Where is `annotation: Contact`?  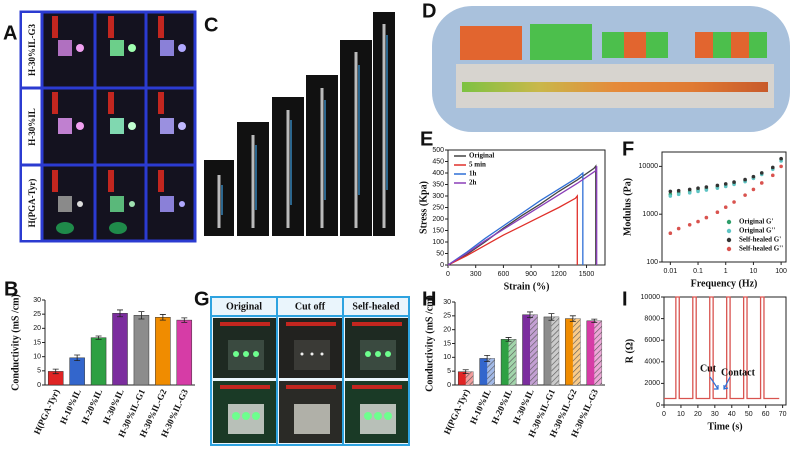 annotation: Contact is located at coordinates (738, 372).